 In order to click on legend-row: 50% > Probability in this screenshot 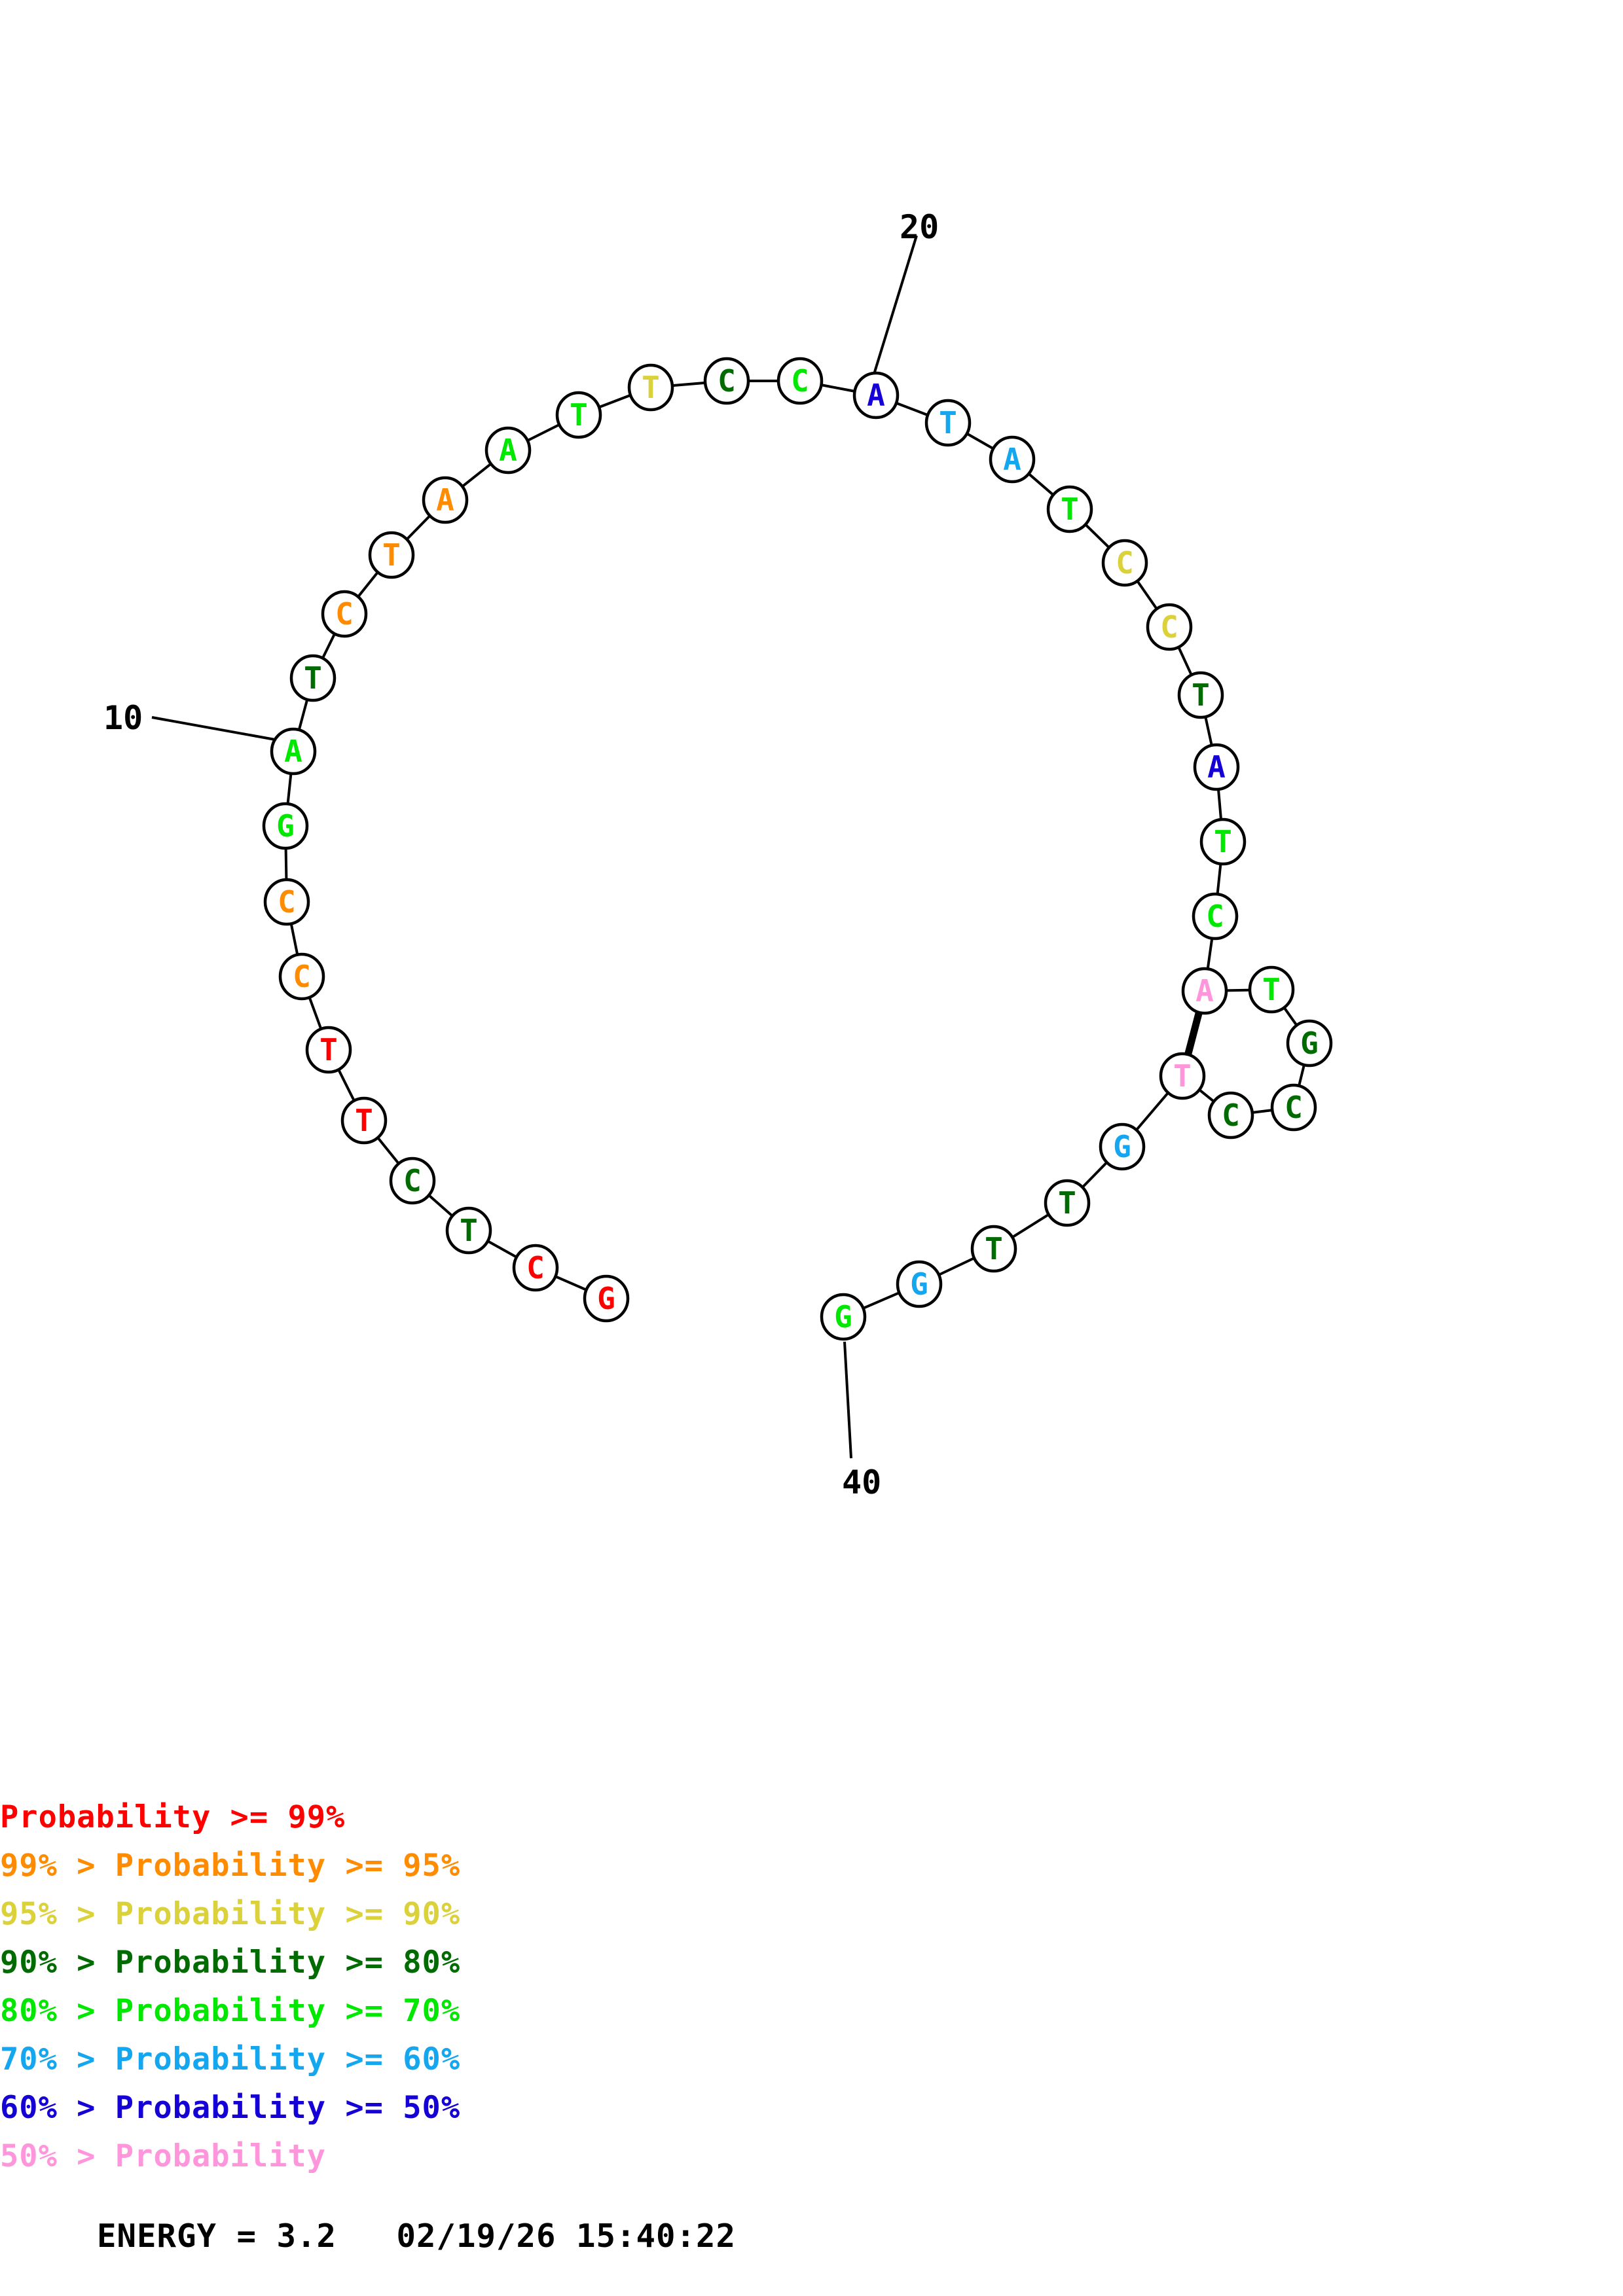, I will do `click(163, 2156)`.